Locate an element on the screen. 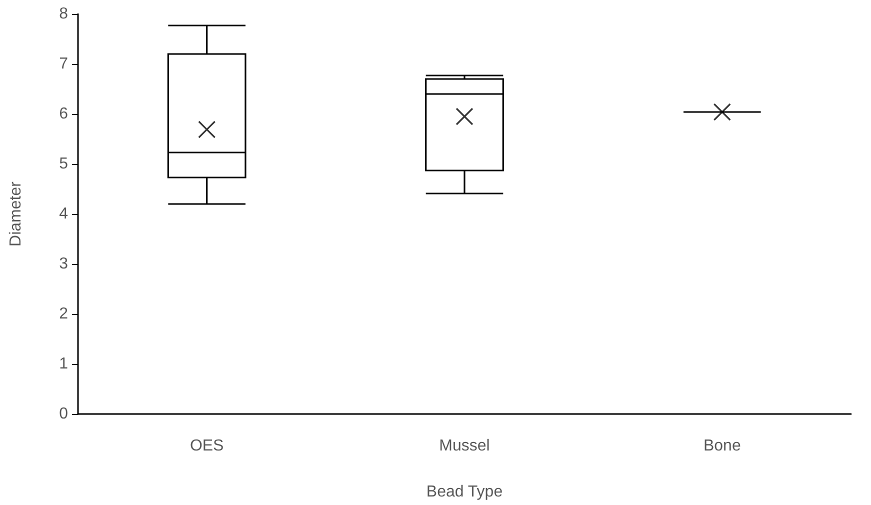 The height and width of the screenshot is (505, 871). y-tick-label: 6 is located at coordinates (63, 114).